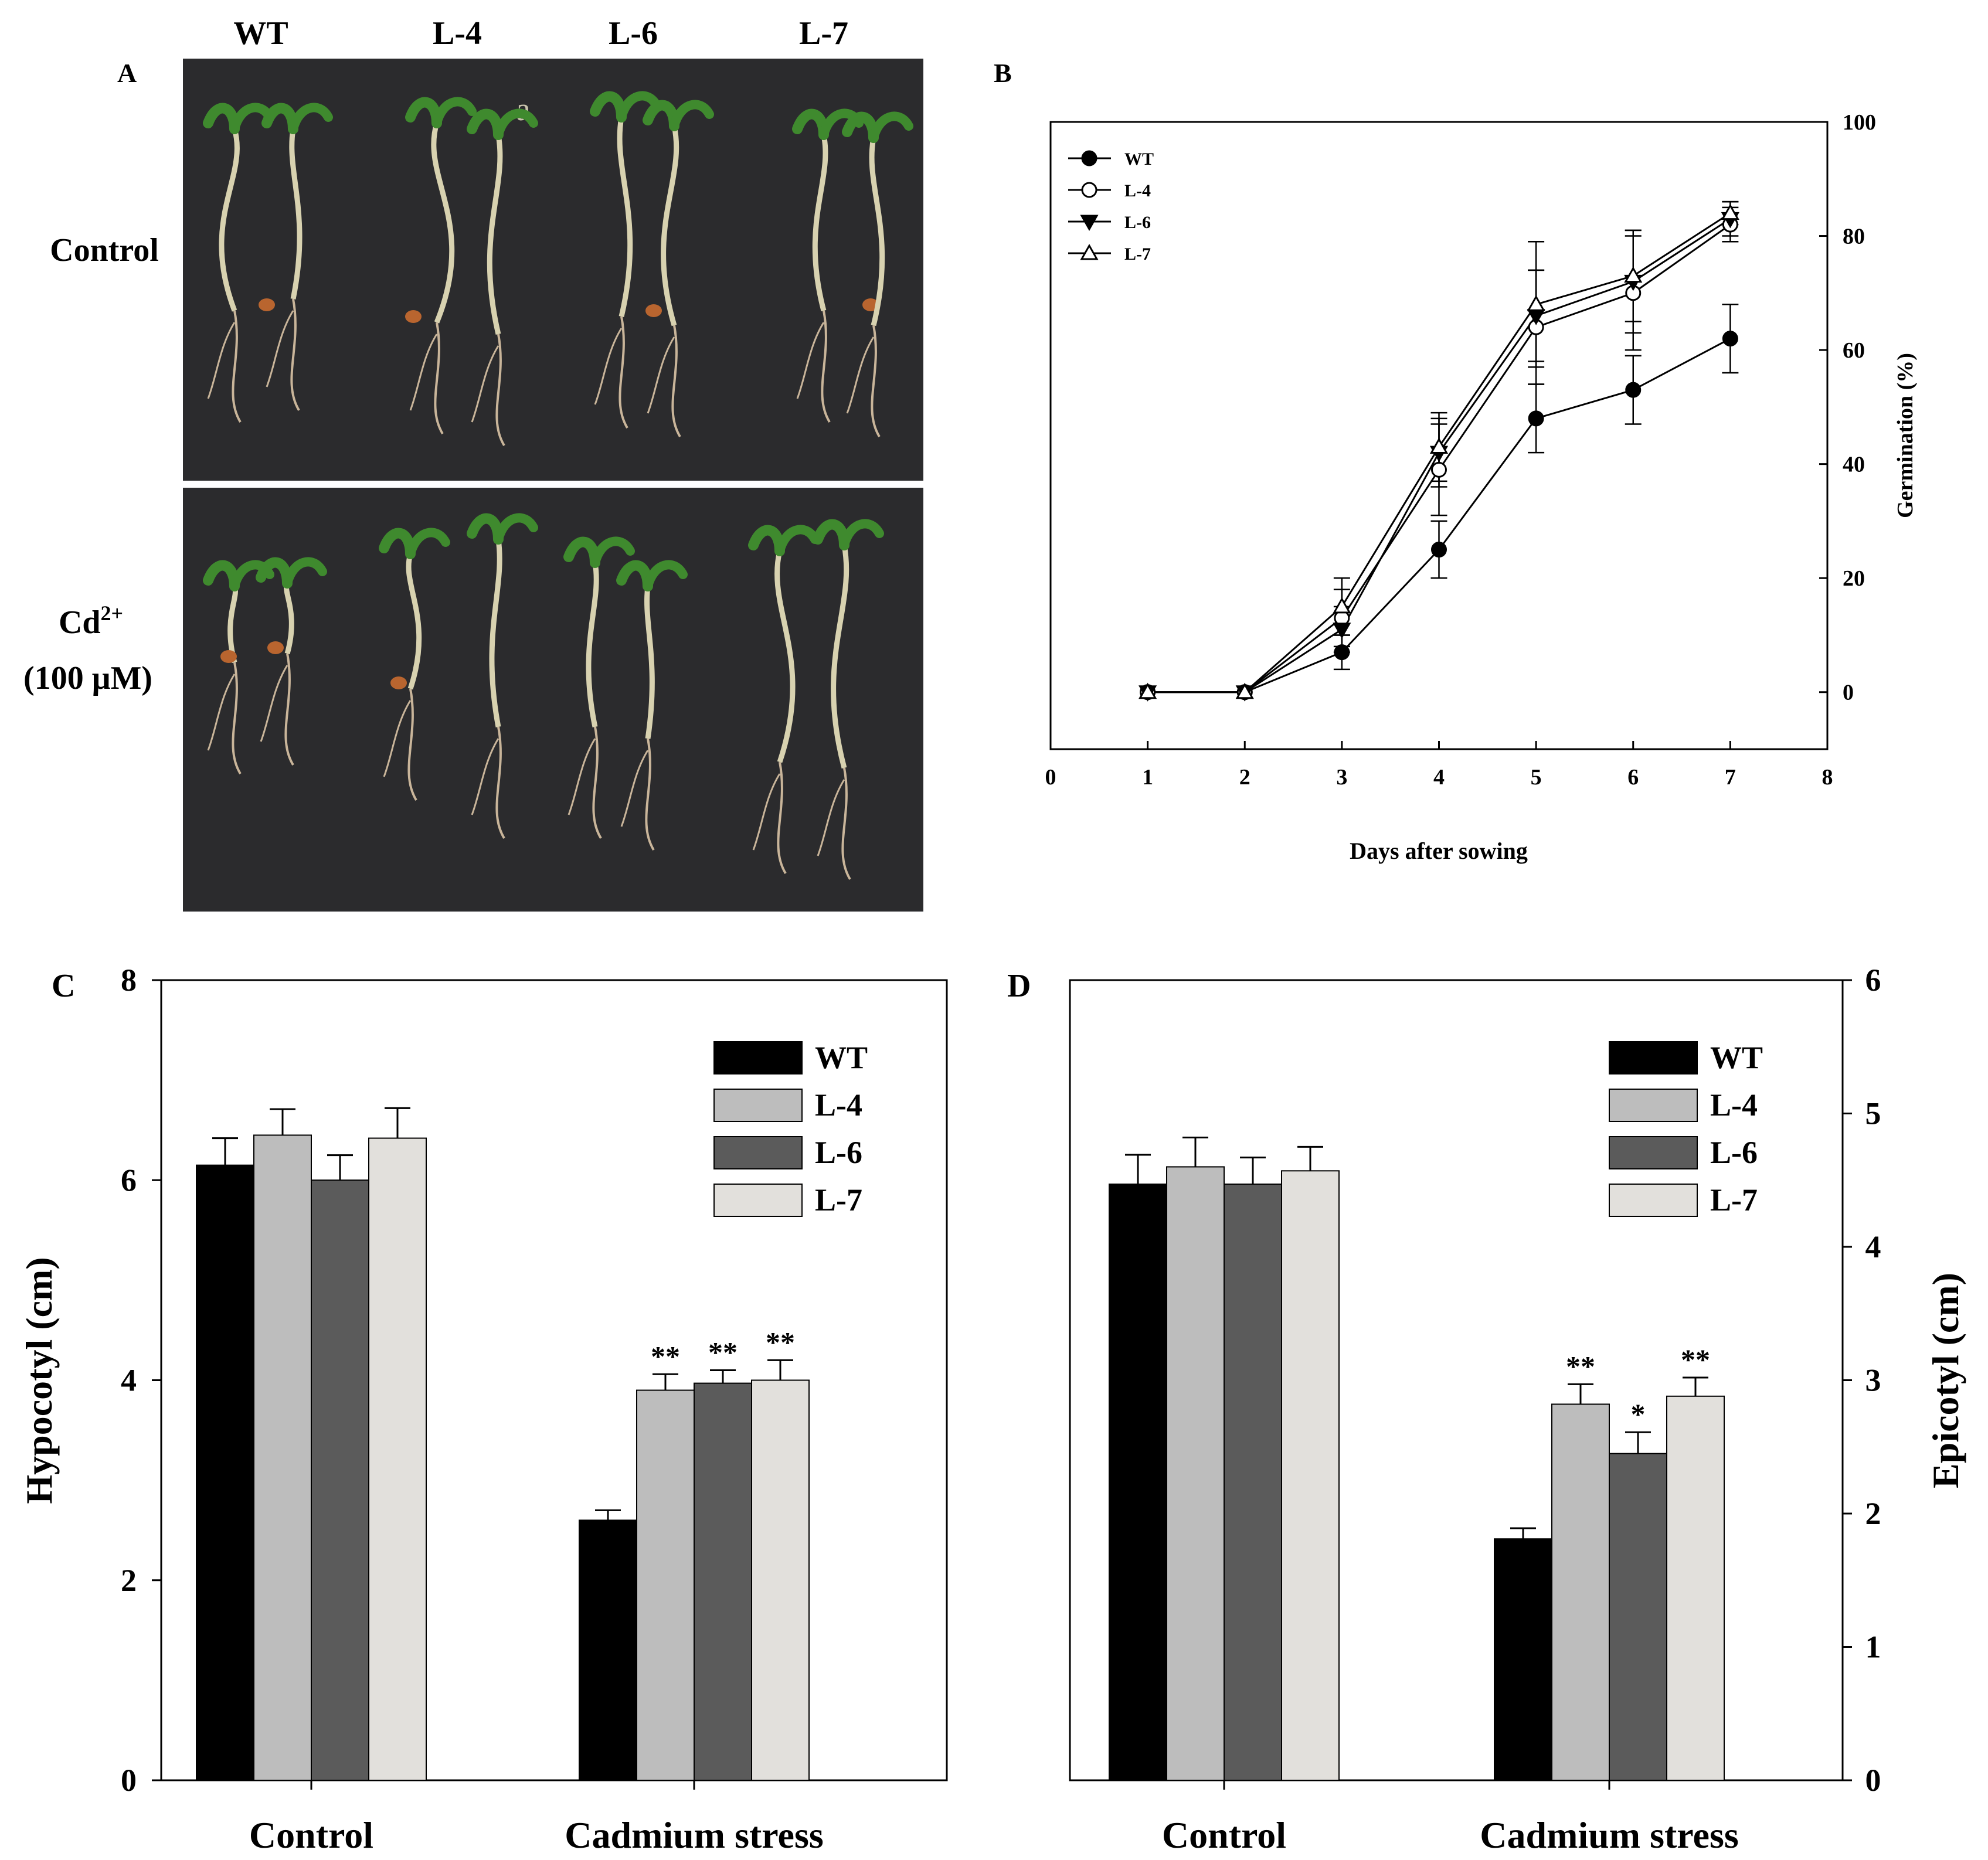  I want to click on row-label-cd: Cd2+, so click(91, 621).